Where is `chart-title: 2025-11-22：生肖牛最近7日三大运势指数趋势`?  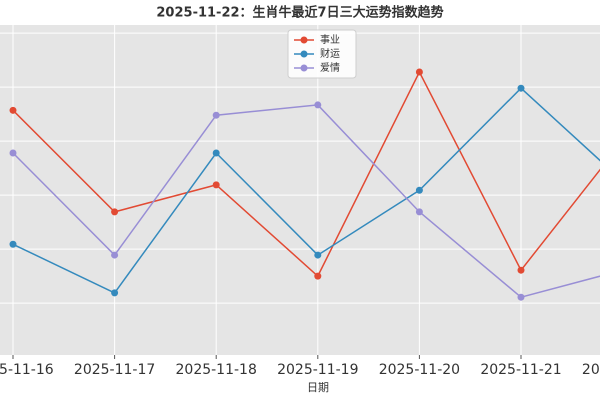
chart-title: 2025-11-22：生肖牛最近7日三大运势指数趋势 is located at coordinates (299, 13).